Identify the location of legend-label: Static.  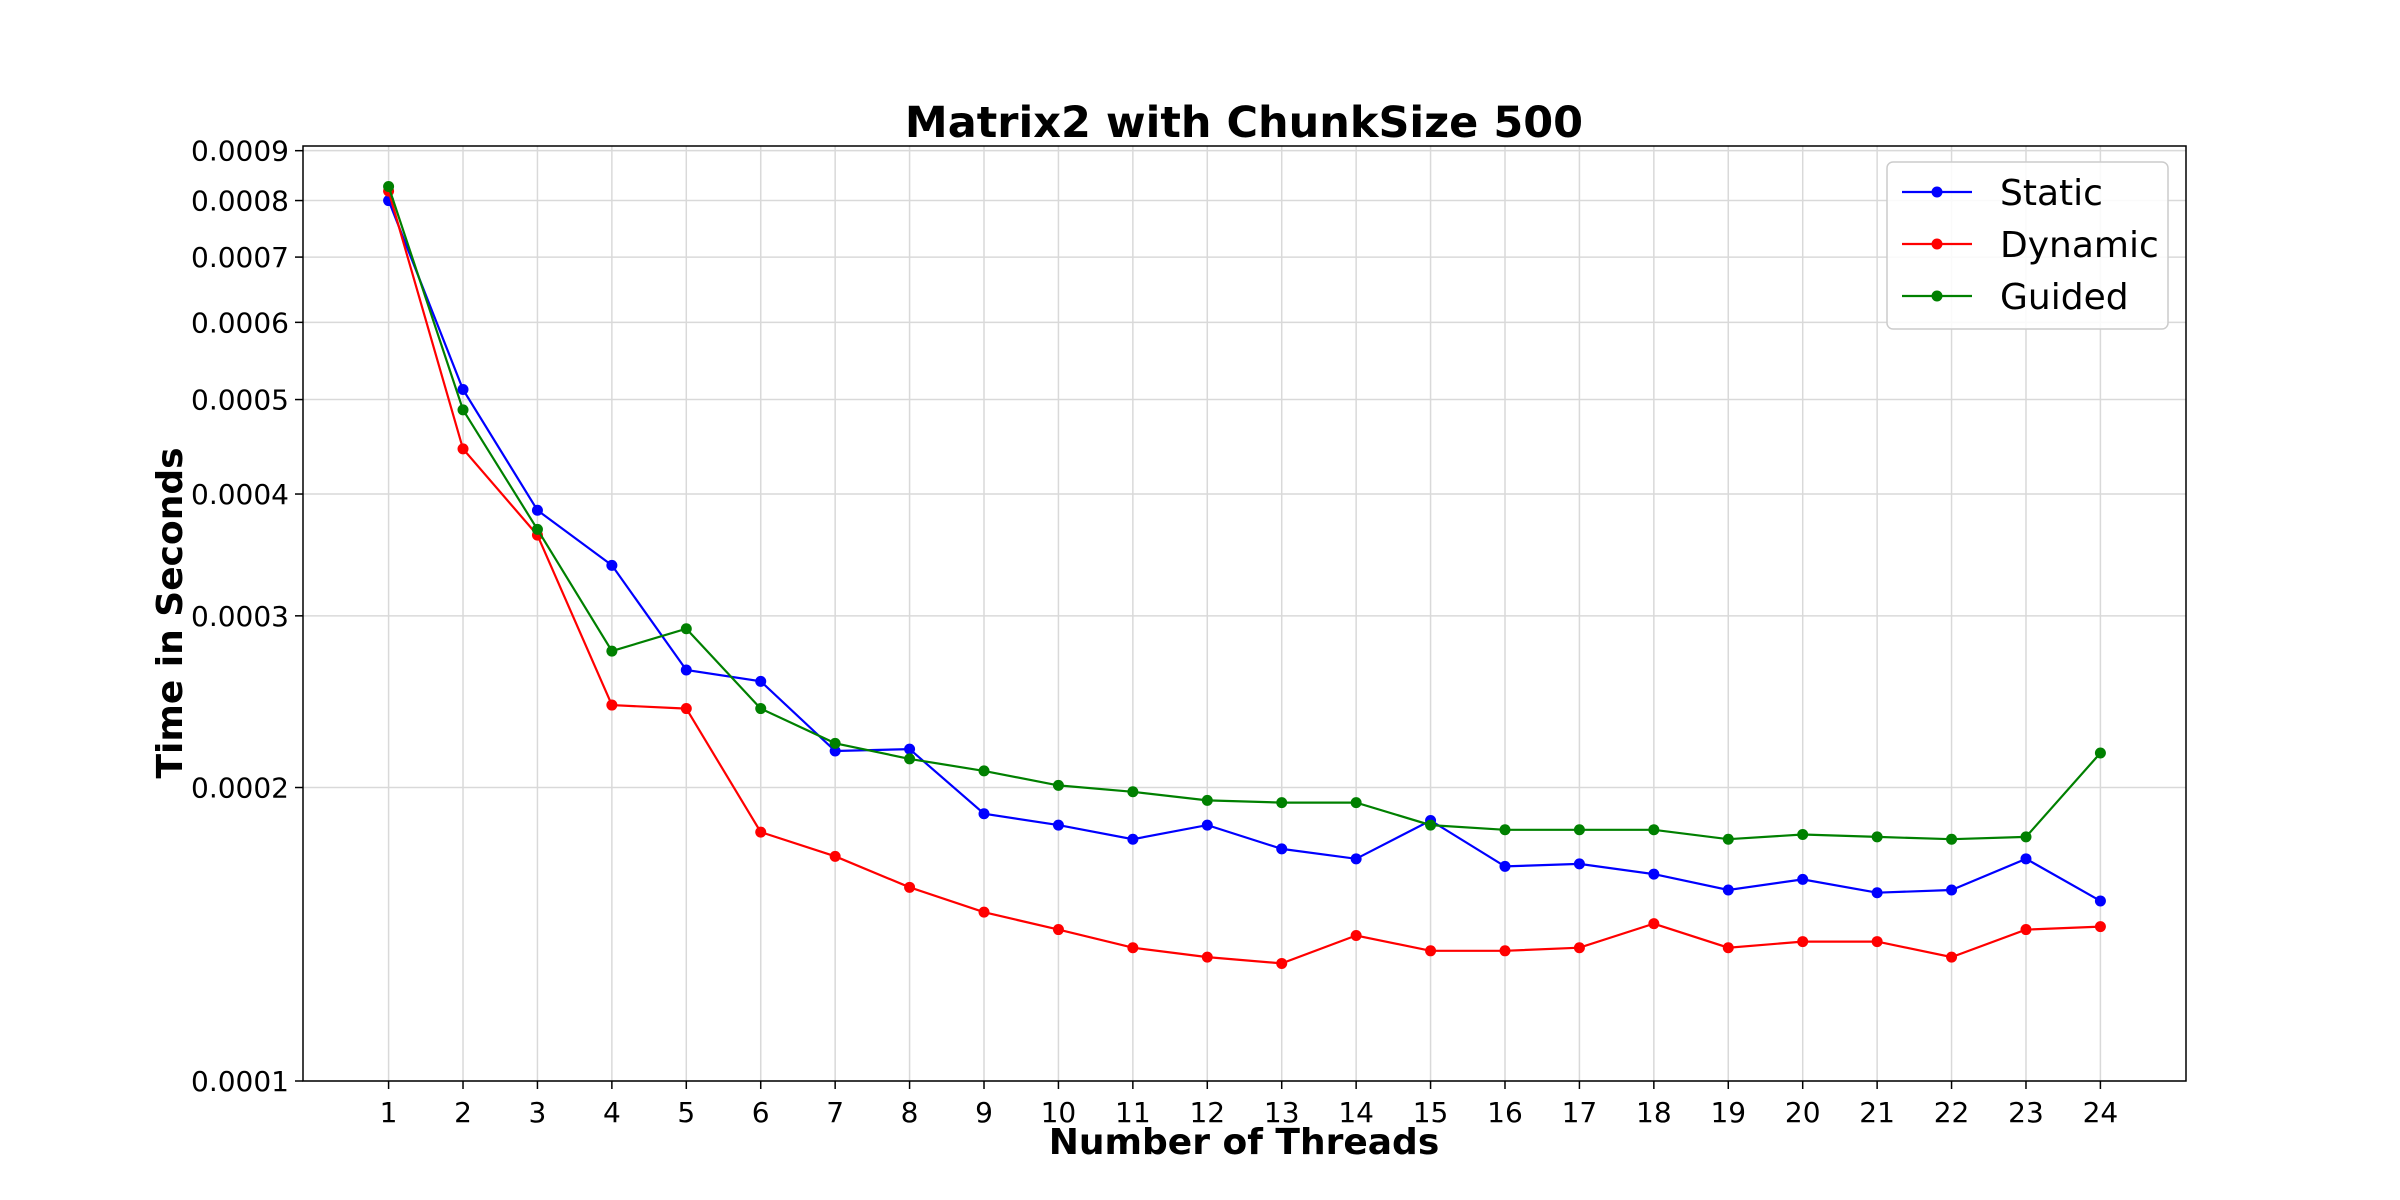
(2051, 193).